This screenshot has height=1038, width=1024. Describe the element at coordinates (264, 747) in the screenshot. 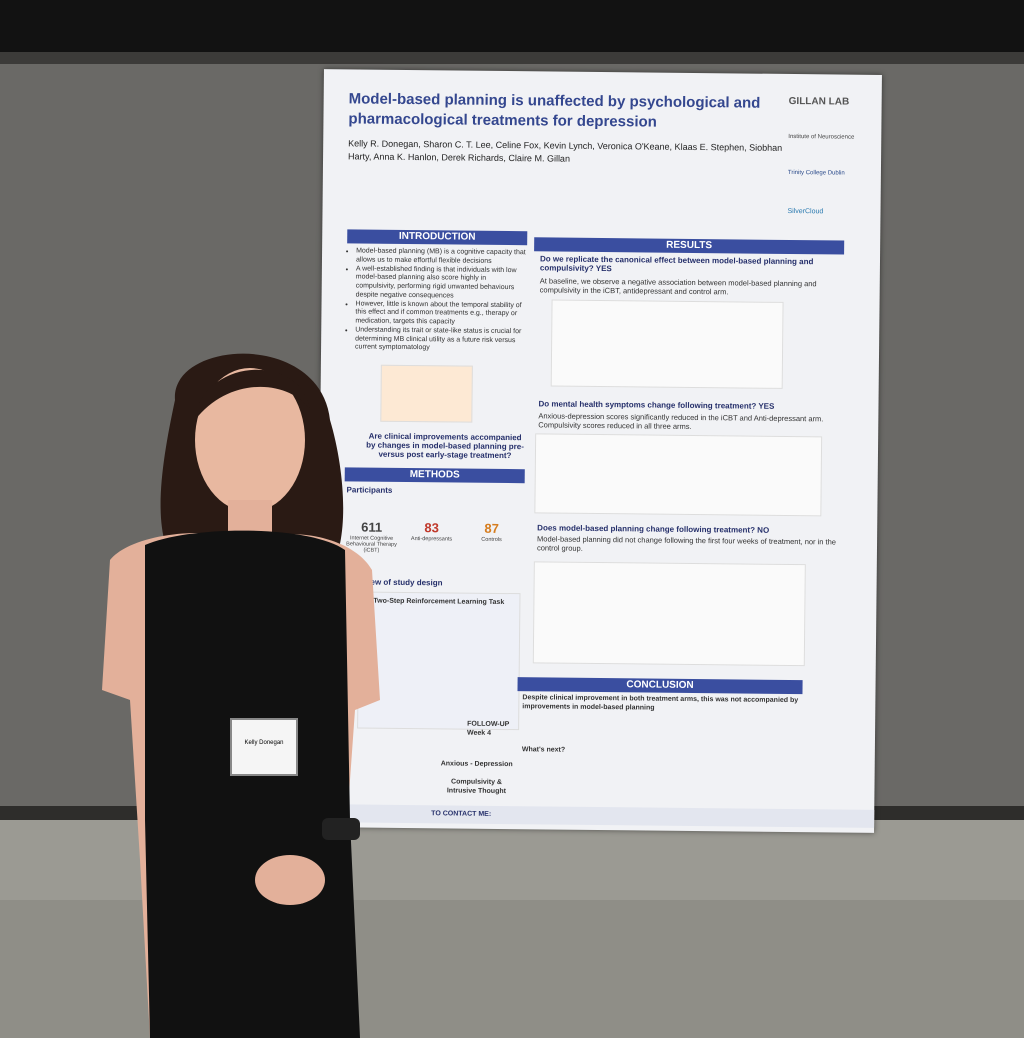

I see `name-badge: Kelly Donegan` at that location.